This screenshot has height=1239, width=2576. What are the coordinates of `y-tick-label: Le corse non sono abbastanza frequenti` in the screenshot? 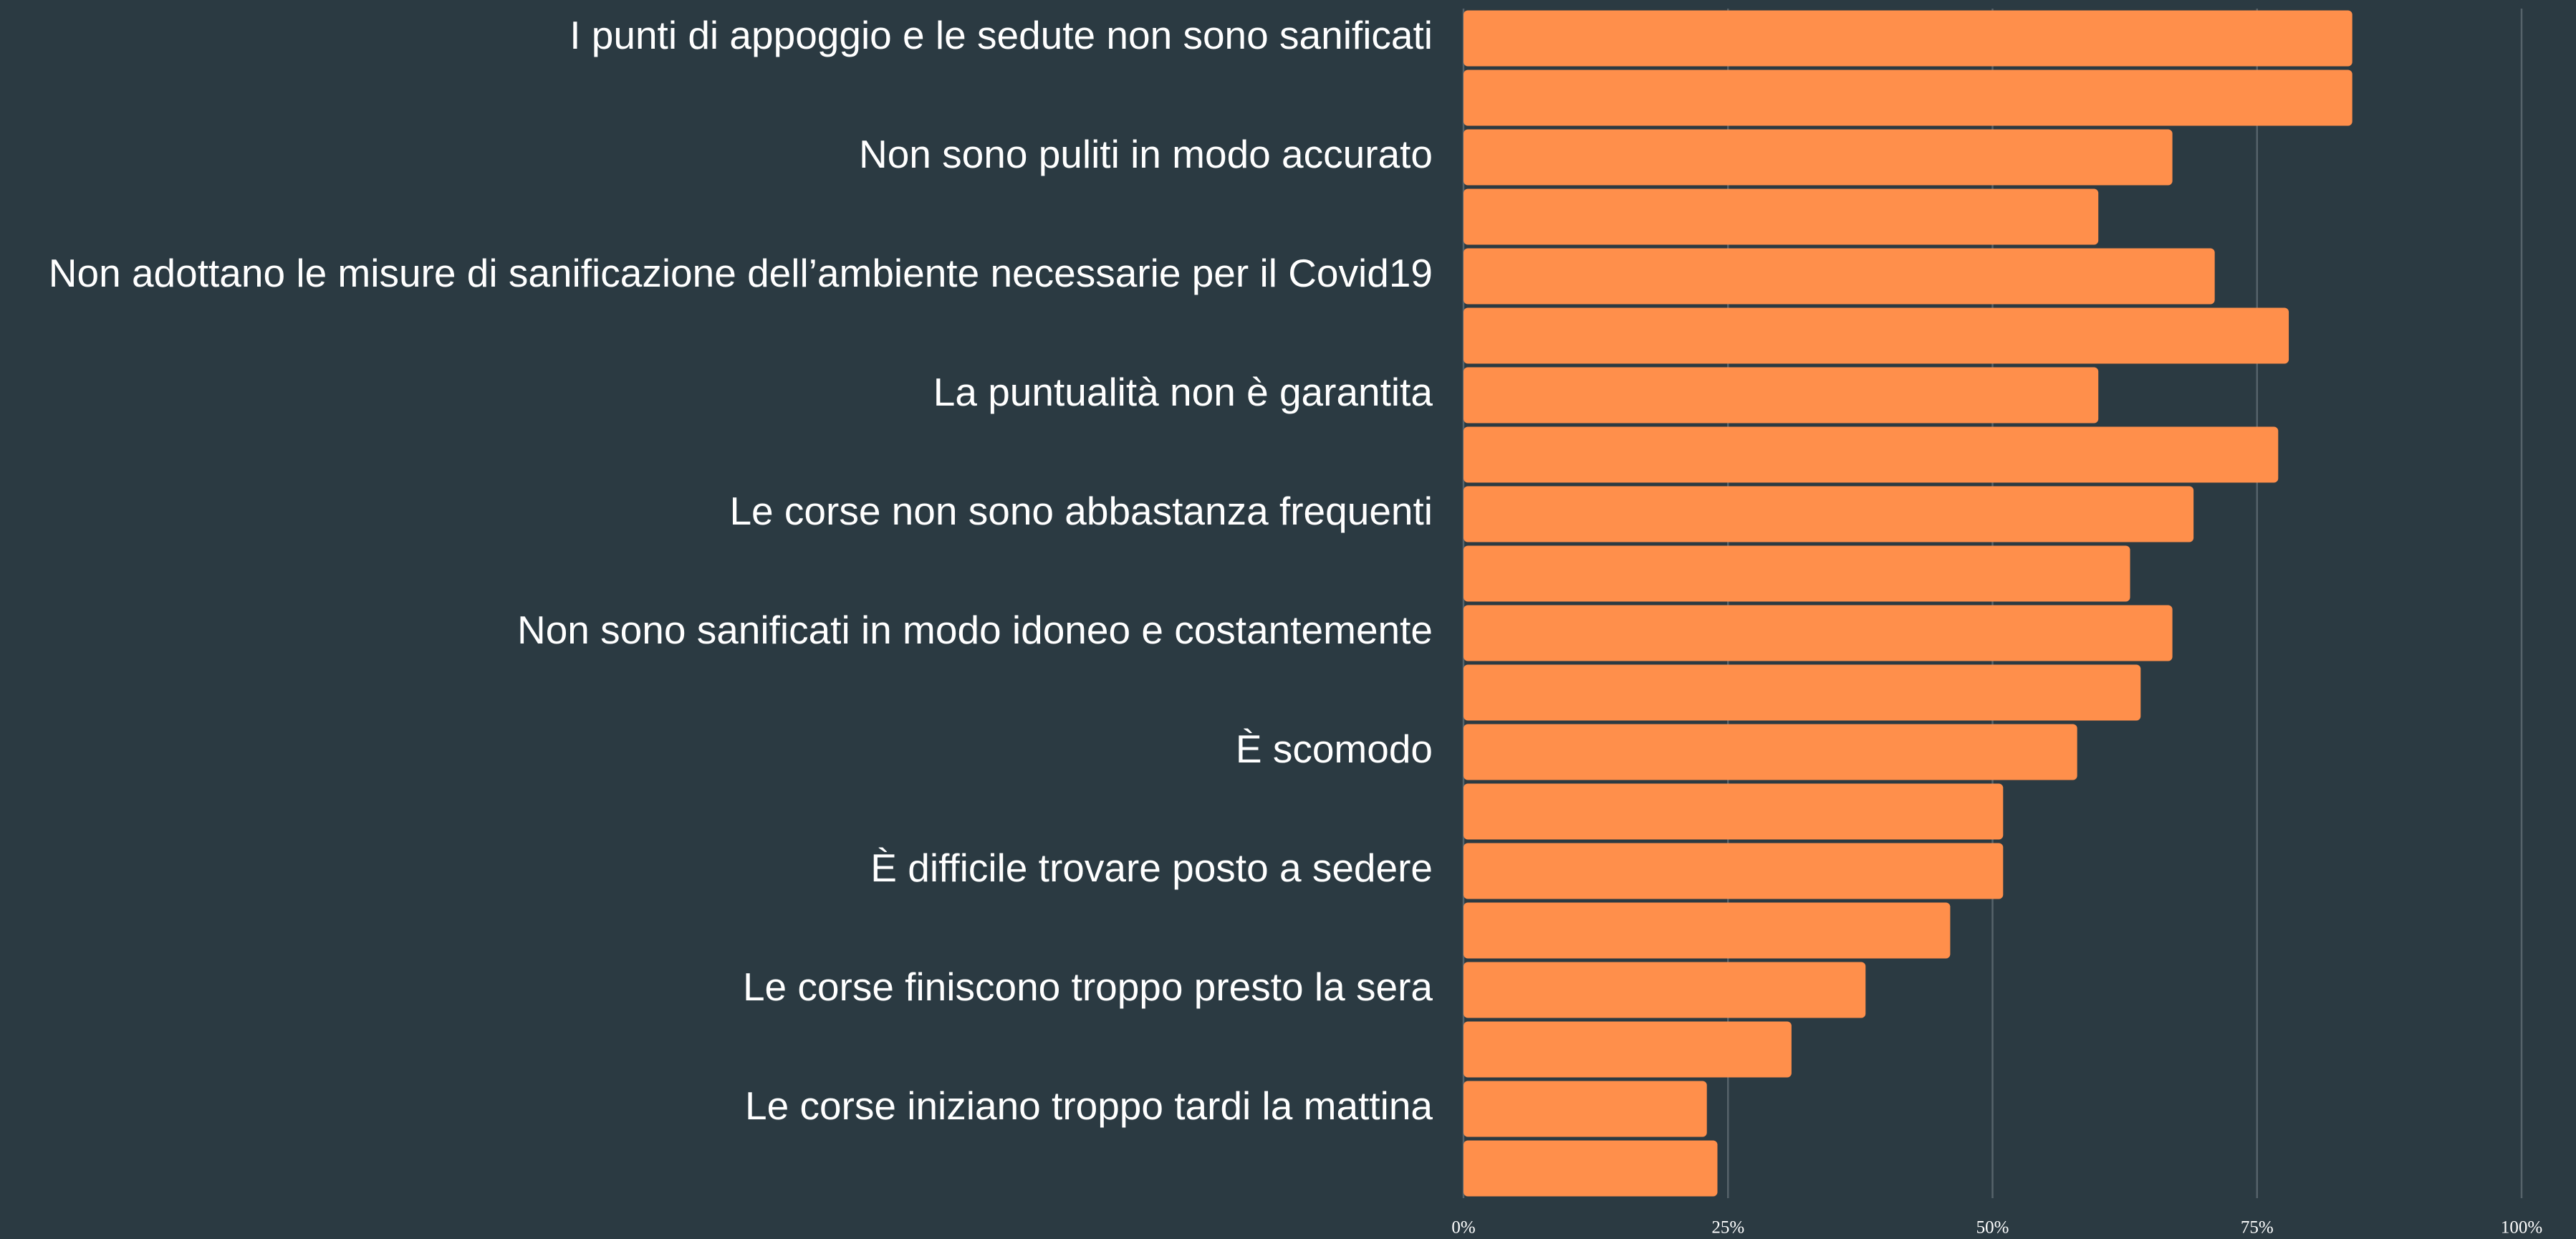 It's located at (1081, 511).